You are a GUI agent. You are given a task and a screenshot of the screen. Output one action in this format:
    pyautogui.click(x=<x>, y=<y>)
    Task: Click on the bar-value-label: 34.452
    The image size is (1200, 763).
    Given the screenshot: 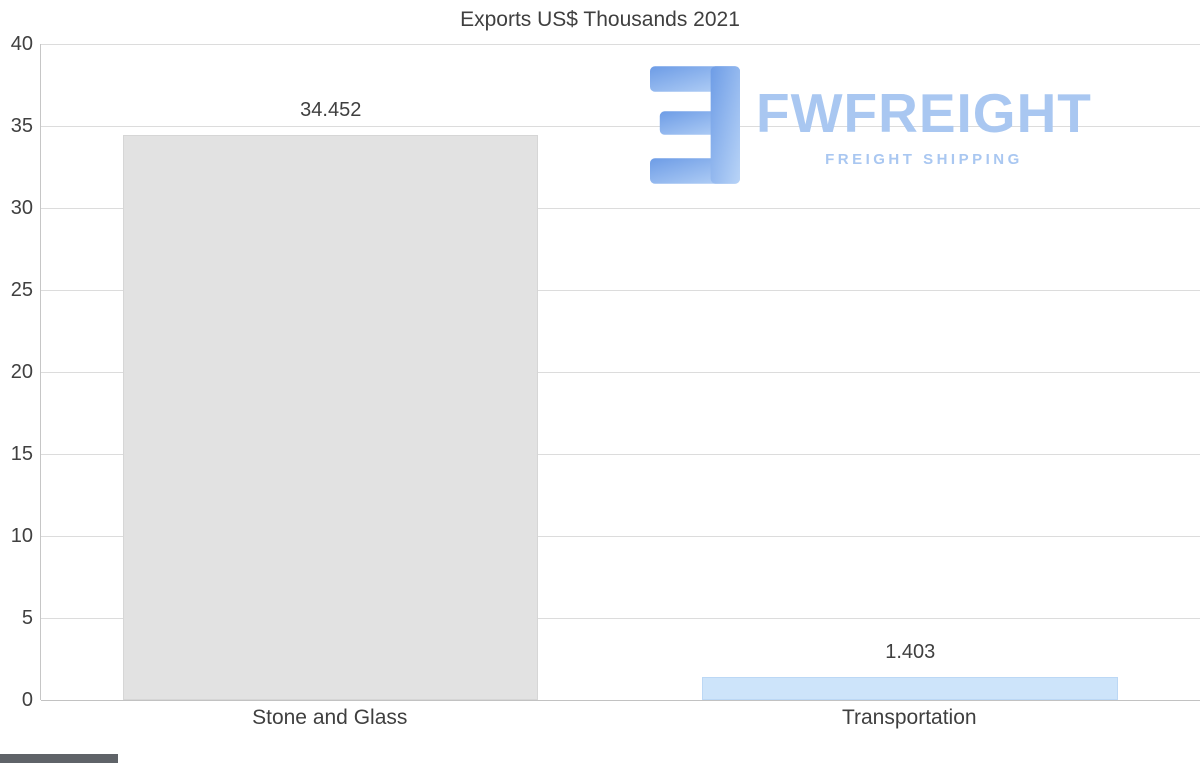 What is the action you would take?
    pyautogui.click(x=331, y=109)
    